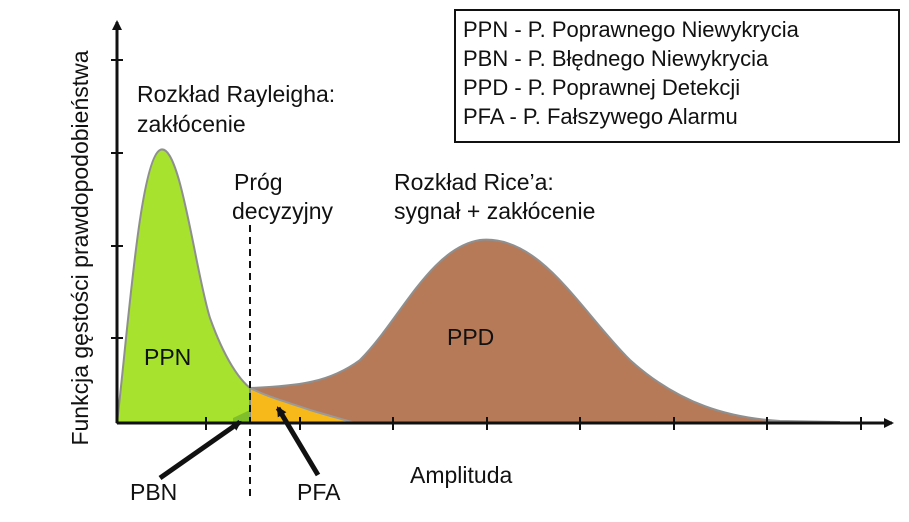 The width and height of the screenshot is (909, 522). Describe the element at coordinates (258, 182) in the screenshot. I see `threshold-label-line1: Próg` at that location.